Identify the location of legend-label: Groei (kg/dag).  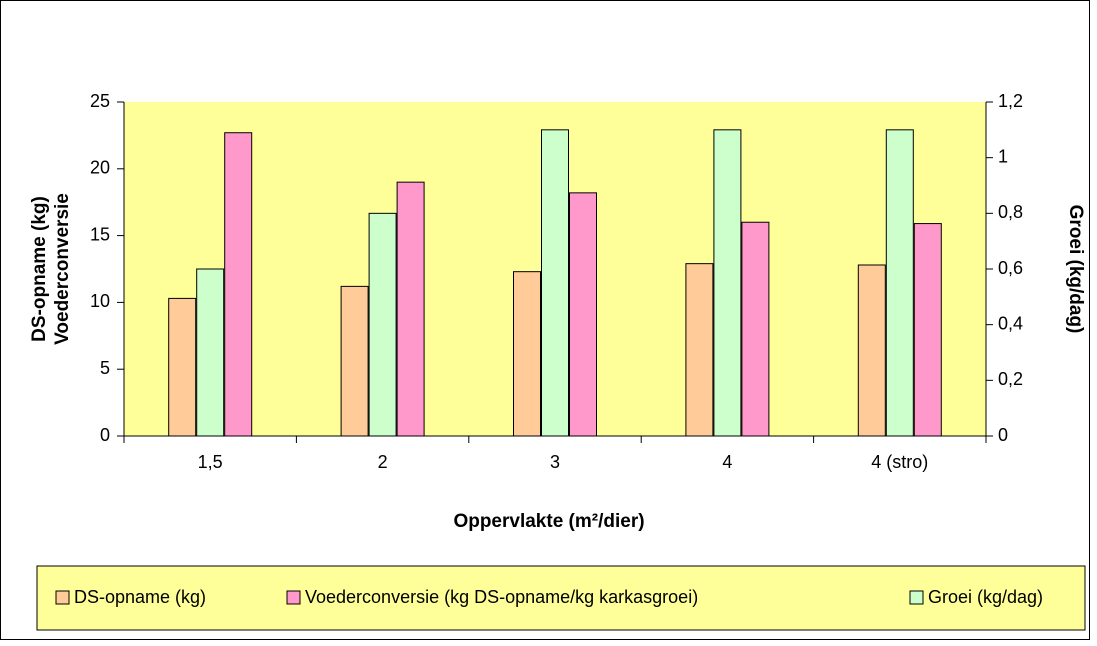
(985, 597).